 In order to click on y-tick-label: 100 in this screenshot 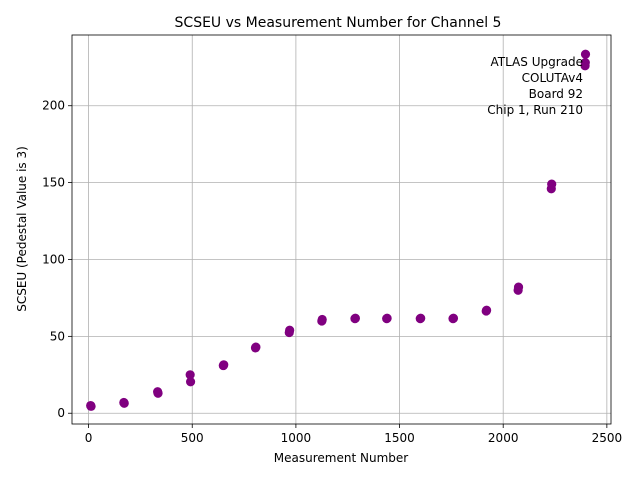, I will do `click(53, 259)`.